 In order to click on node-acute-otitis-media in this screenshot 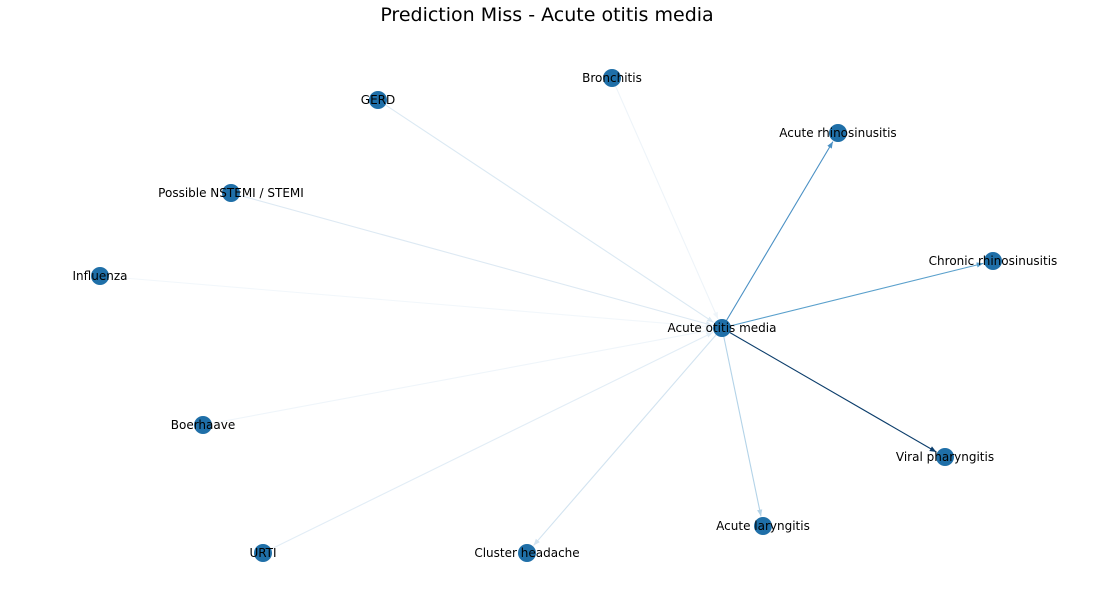, I will do `click(722, 328)`.